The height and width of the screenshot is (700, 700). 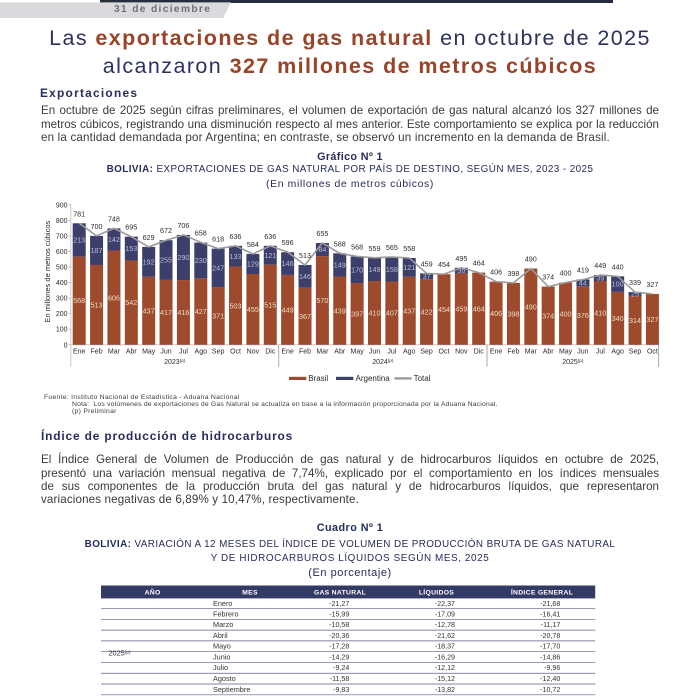 What do you see at coordinates (550, 658) in the screenshot?
I see `svg-text: -14,86` at bounding box center [550, 658].